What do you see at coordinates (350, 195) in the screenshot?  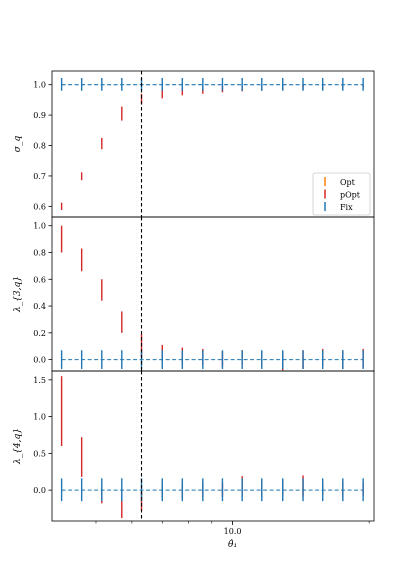 I see `legend-label-popt: pOpt` at bounding box center [350, 195].